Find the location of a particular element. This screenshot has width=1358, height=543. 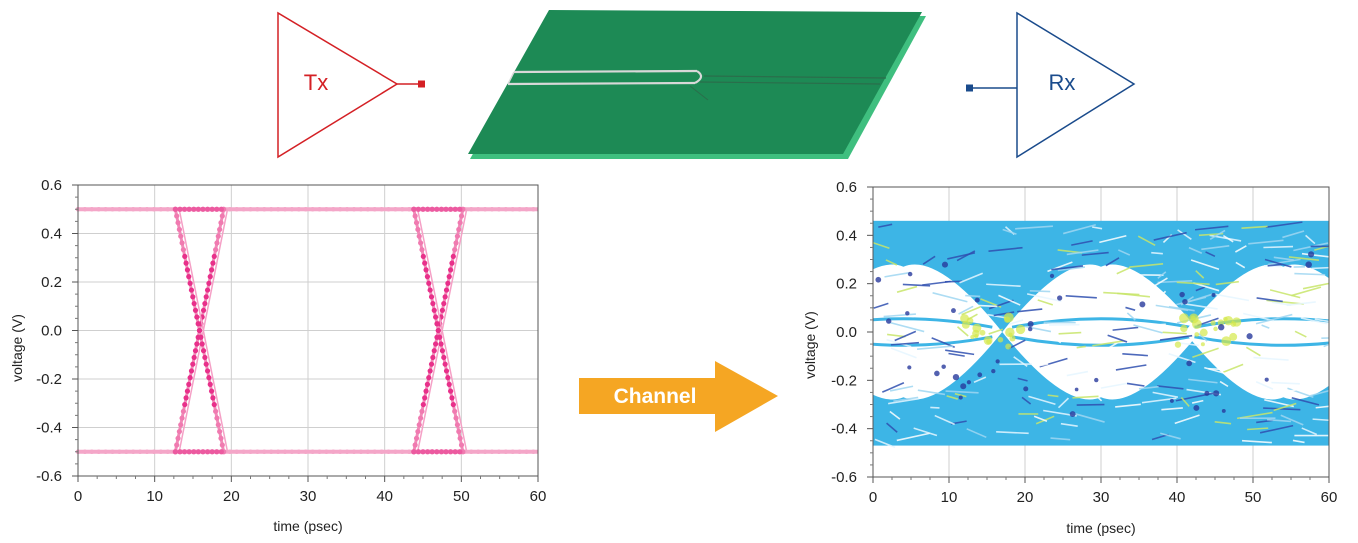

rx-crossing-point is located at coordinates (1020, 329).